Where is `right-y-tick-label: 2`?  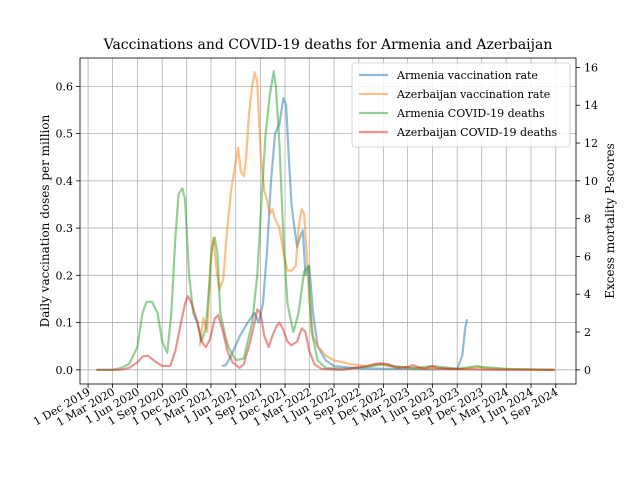
right-y-tick-label: 2 is located at coordinates (587, 332).